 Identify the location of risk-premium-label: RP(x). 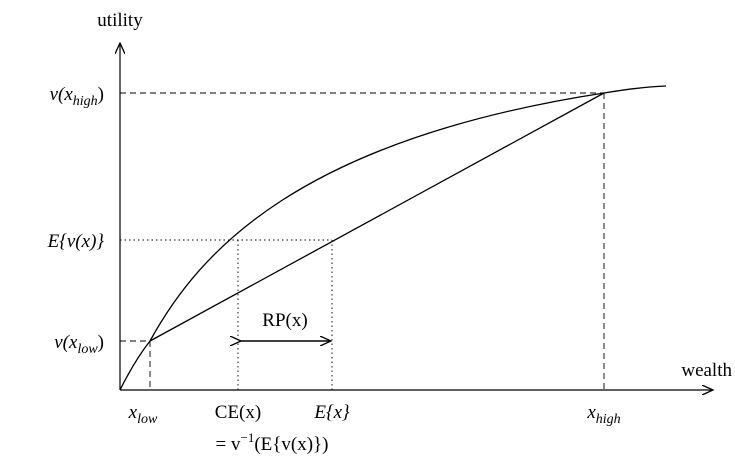
(284, 320).